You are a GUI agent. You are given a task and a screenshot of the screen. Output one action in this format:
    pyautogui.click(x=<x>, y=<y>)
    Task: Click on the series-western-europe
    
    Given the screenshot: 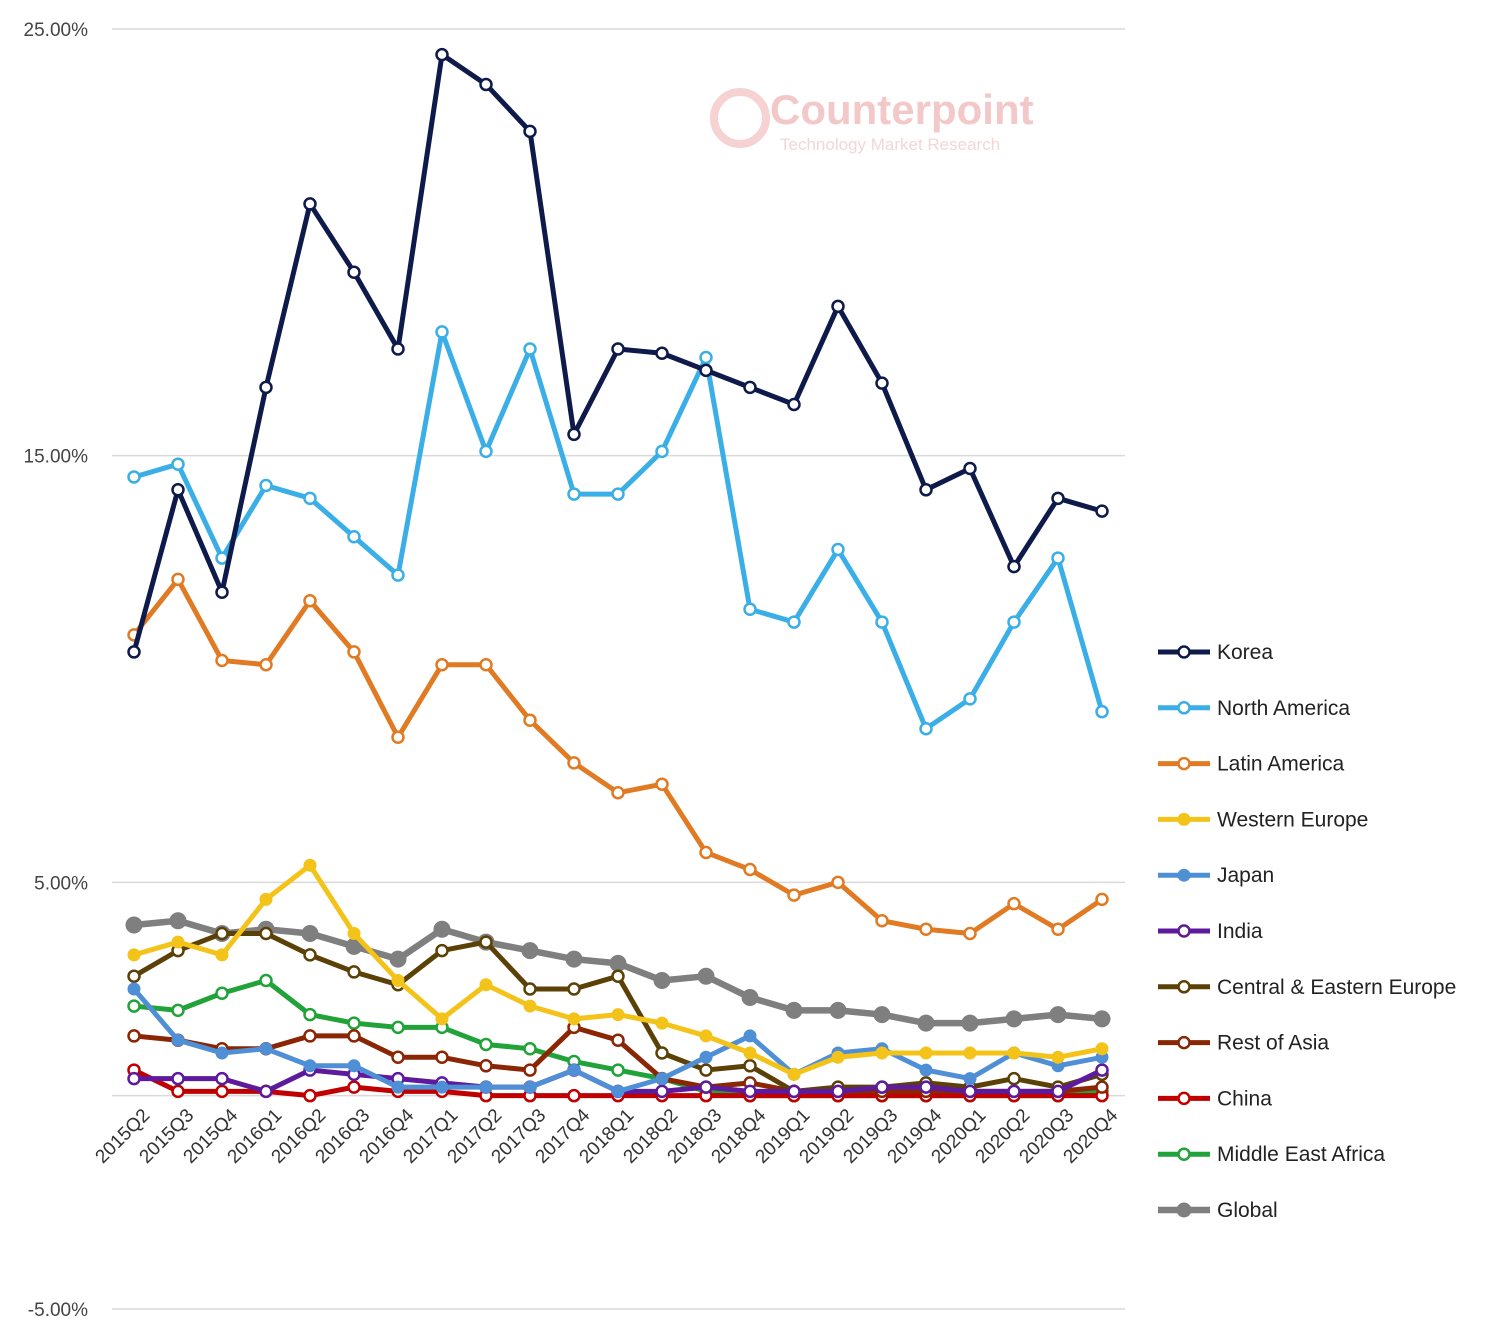 What is the action you would take?
    pyautogui.click(x=618, y=969)
    